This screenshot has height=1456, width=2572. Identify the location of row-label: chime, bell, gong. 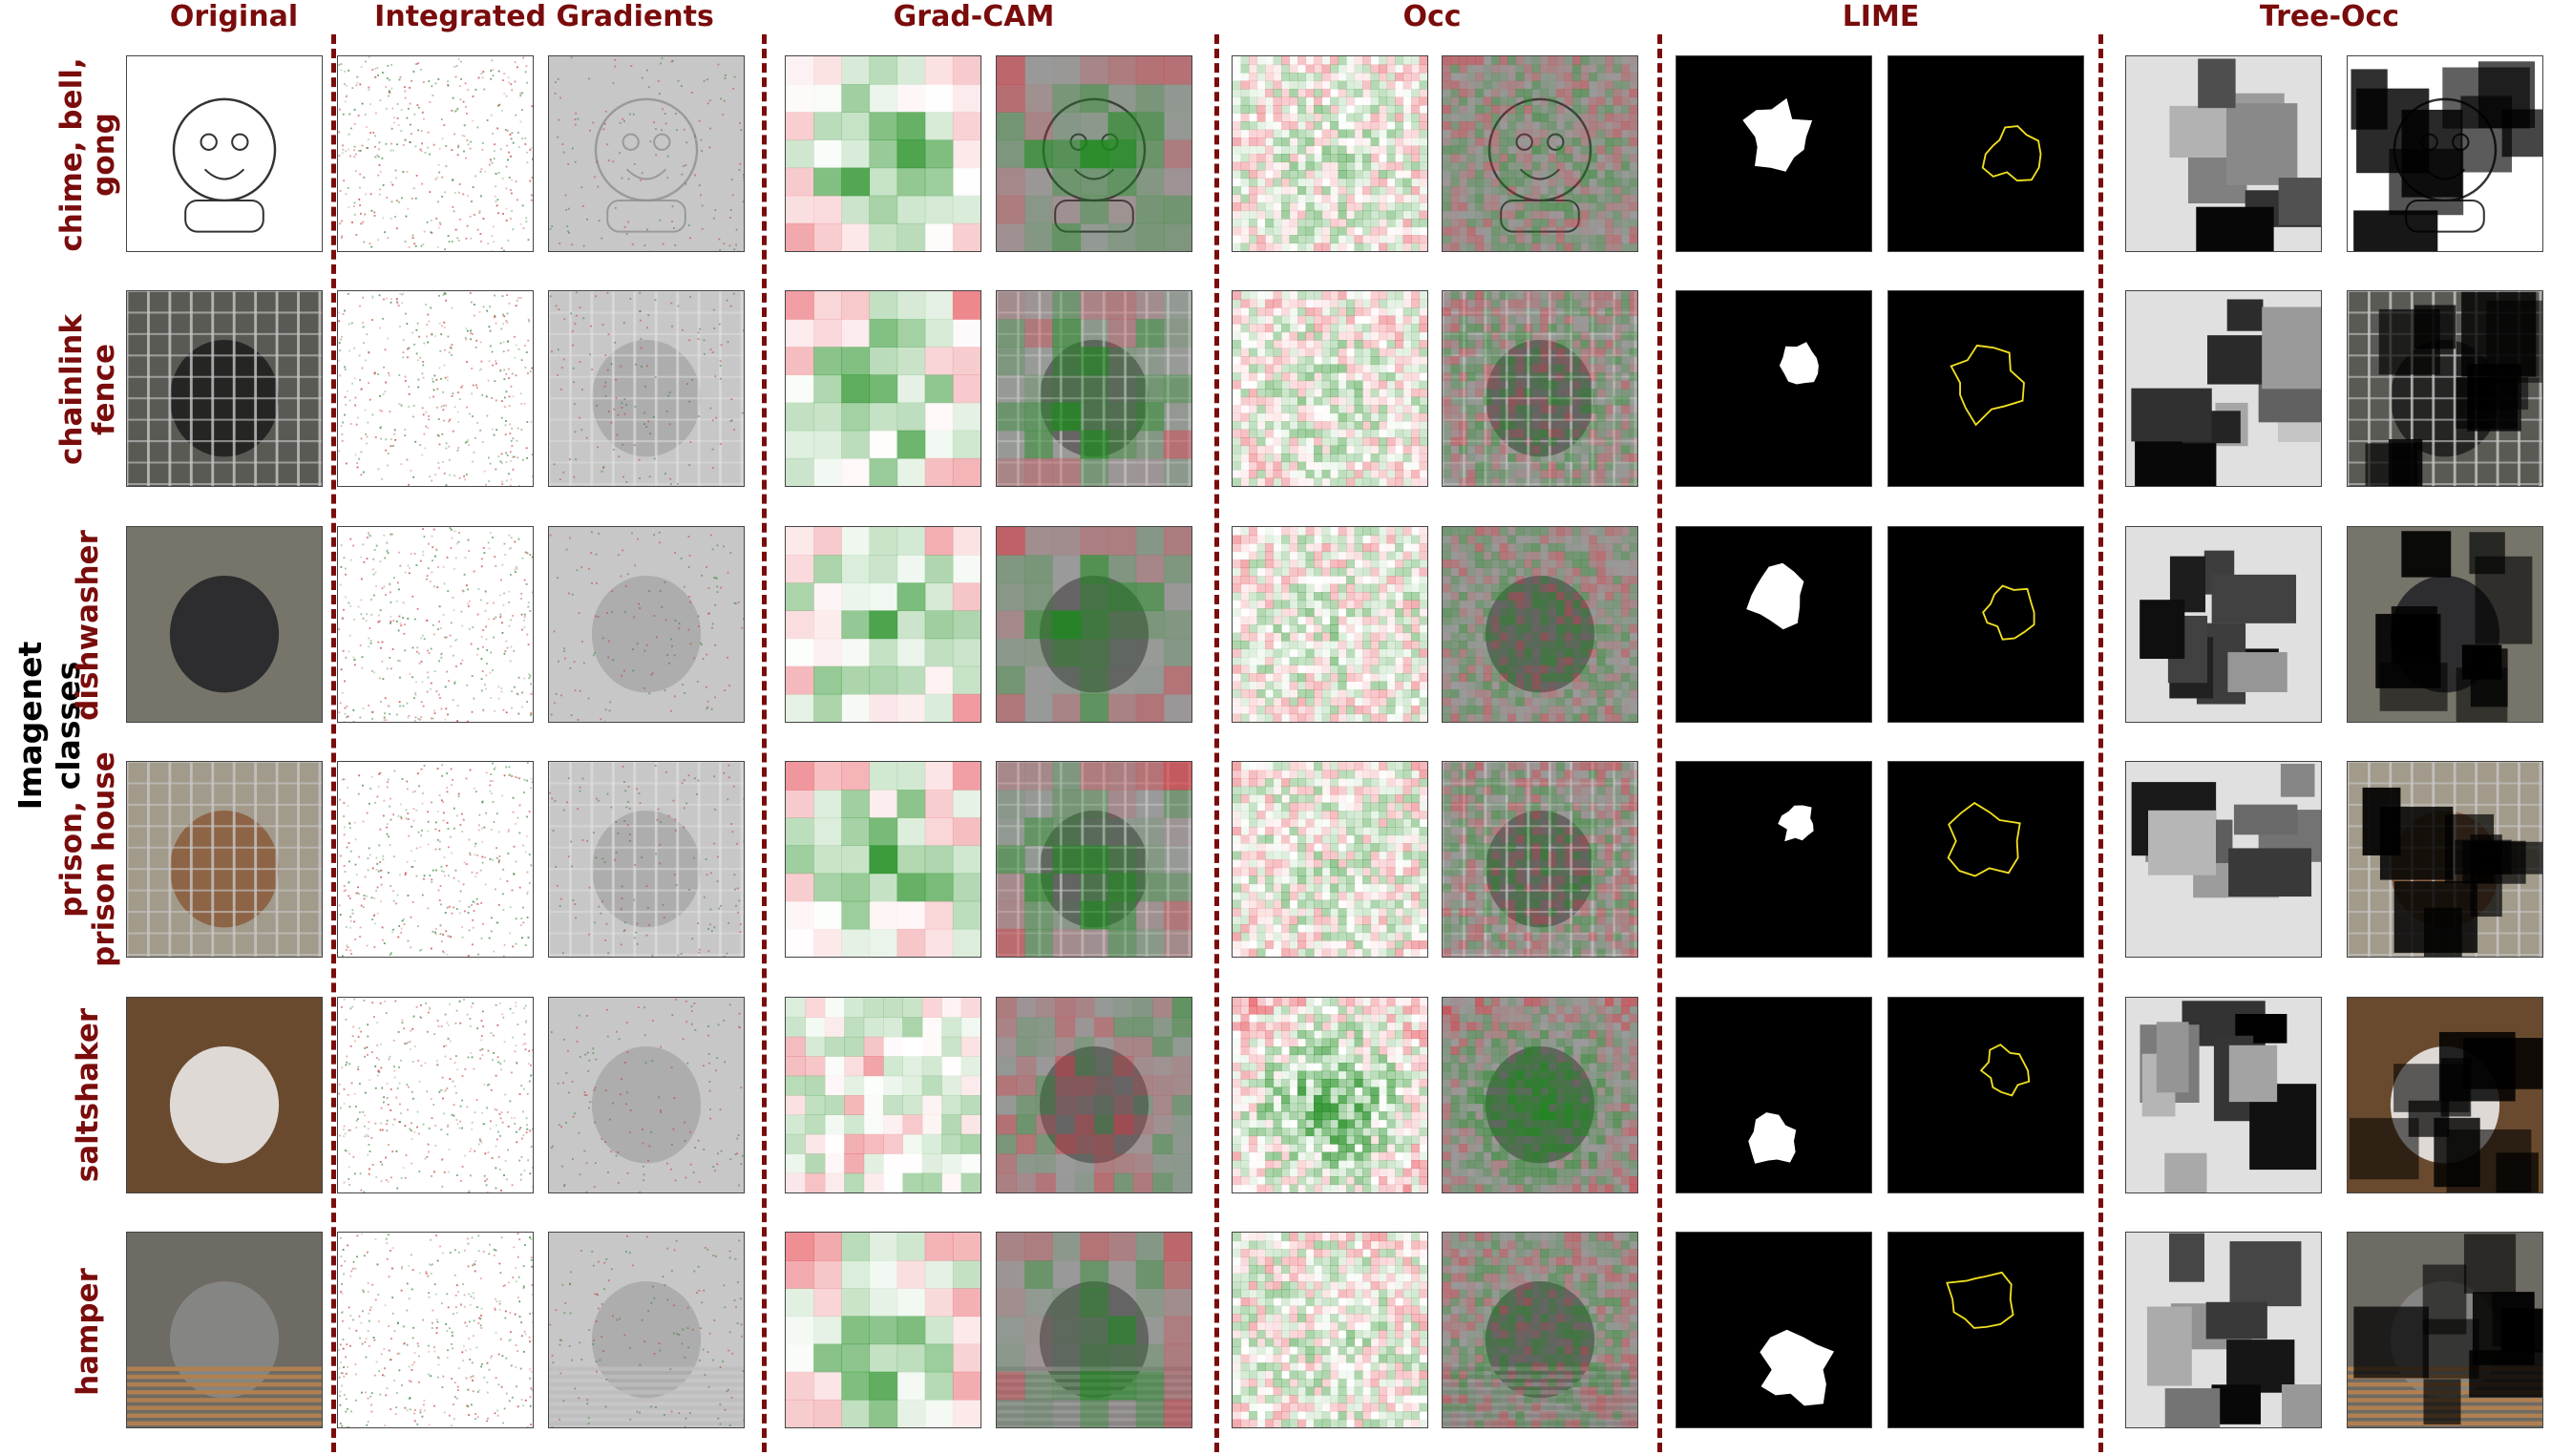
(87, 154).